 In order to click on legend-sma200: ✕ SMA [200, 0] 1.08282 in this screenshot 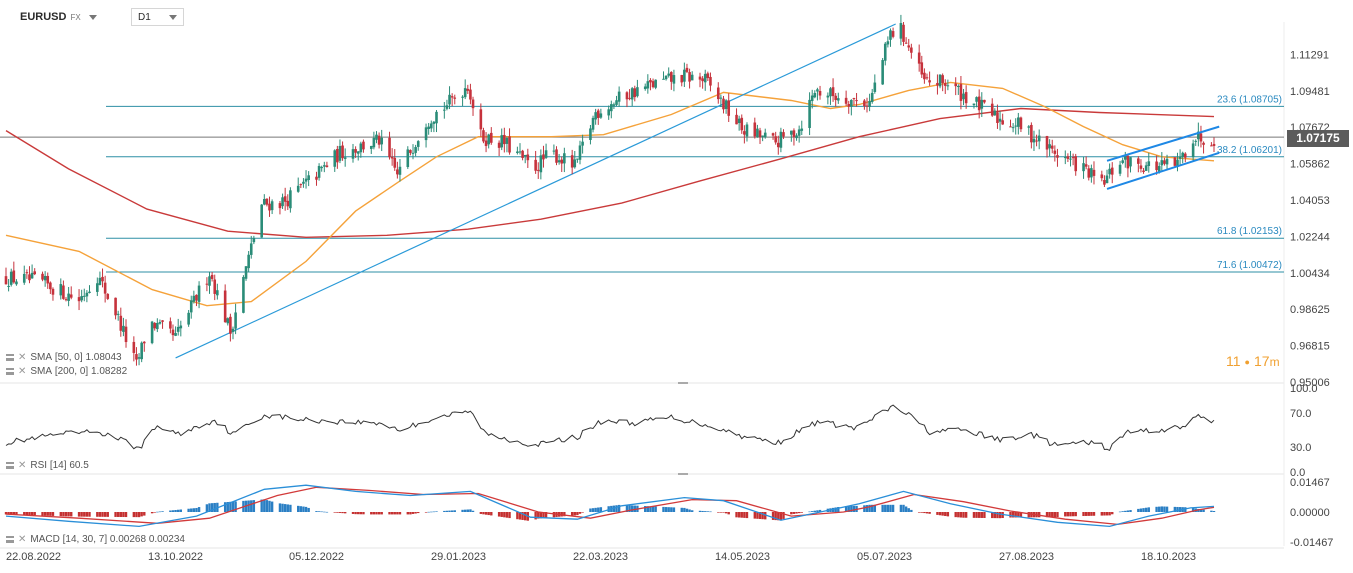, I will do `click(66, 371)`.